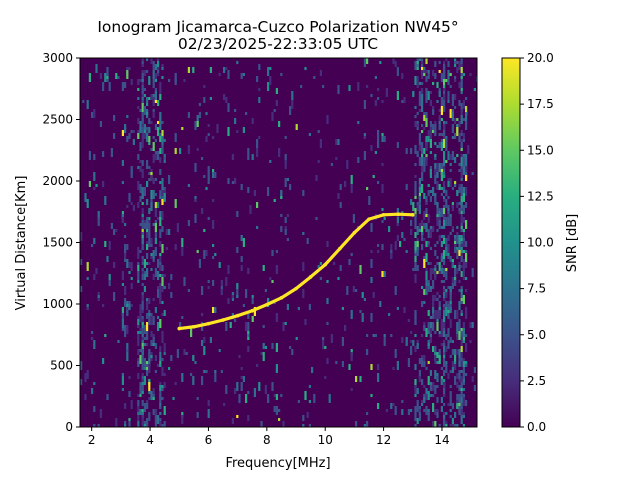  I want to click on colorbar-tick-label: 5.0, so click(536, 335).